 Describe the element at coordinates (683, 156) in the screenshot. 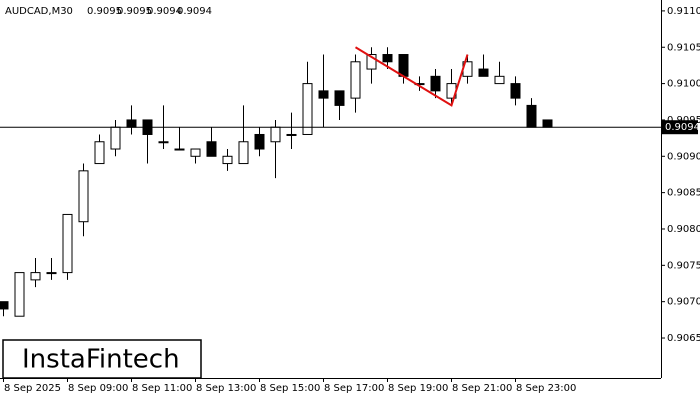

I see `y-tick-label: 0.9090` at that location.